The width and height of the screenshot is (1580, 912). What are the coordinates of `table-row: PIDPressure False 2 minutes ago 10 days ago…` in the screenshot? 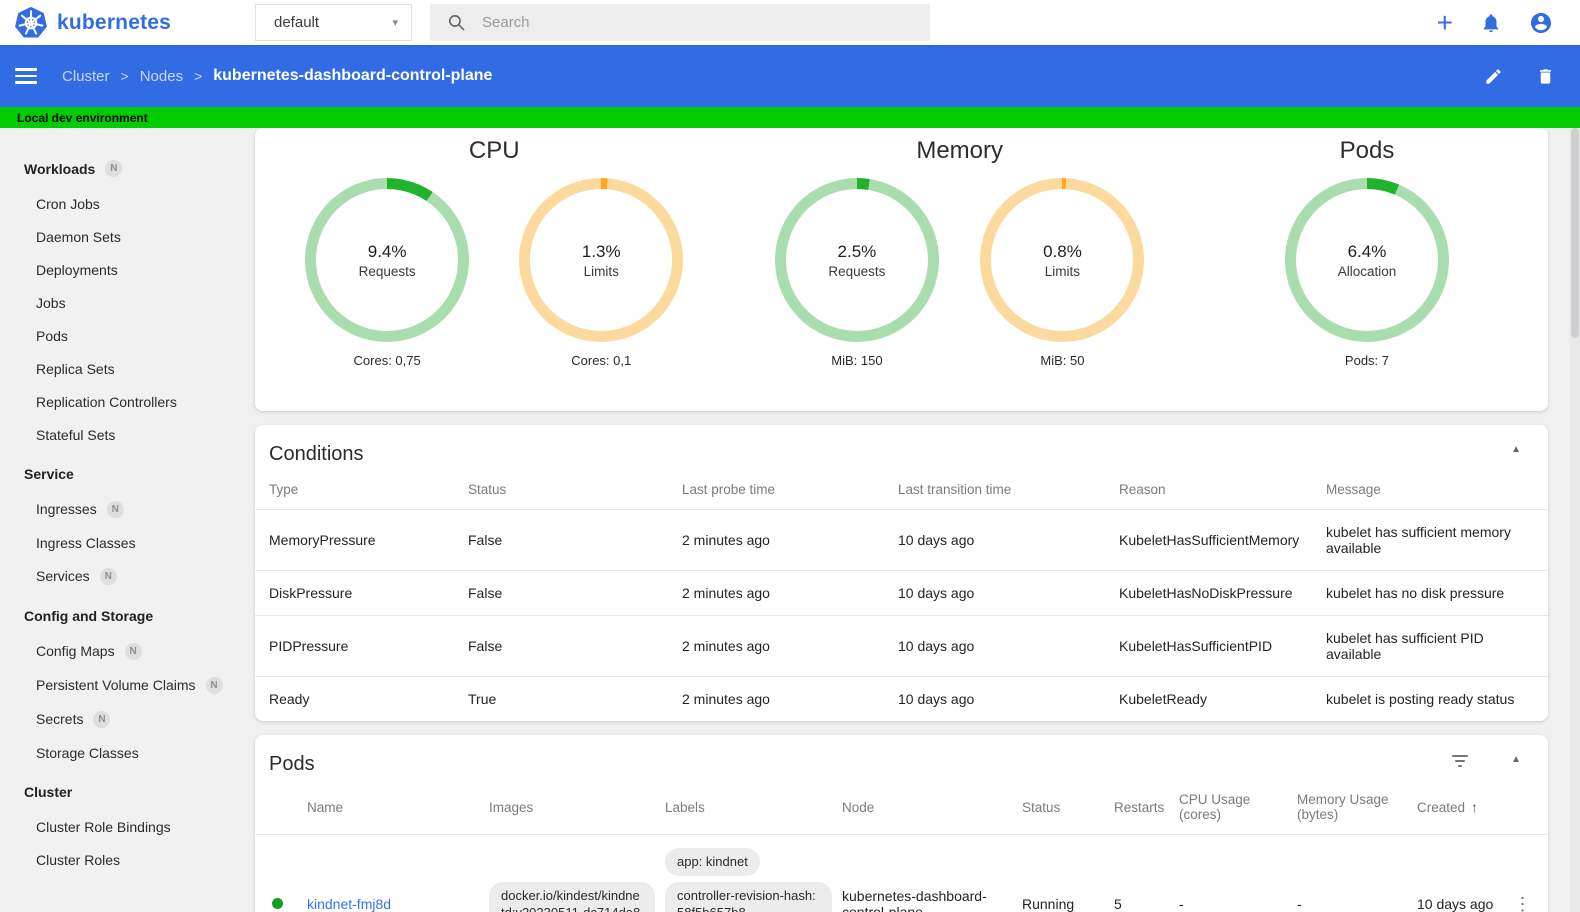 It's located at (901, 646).